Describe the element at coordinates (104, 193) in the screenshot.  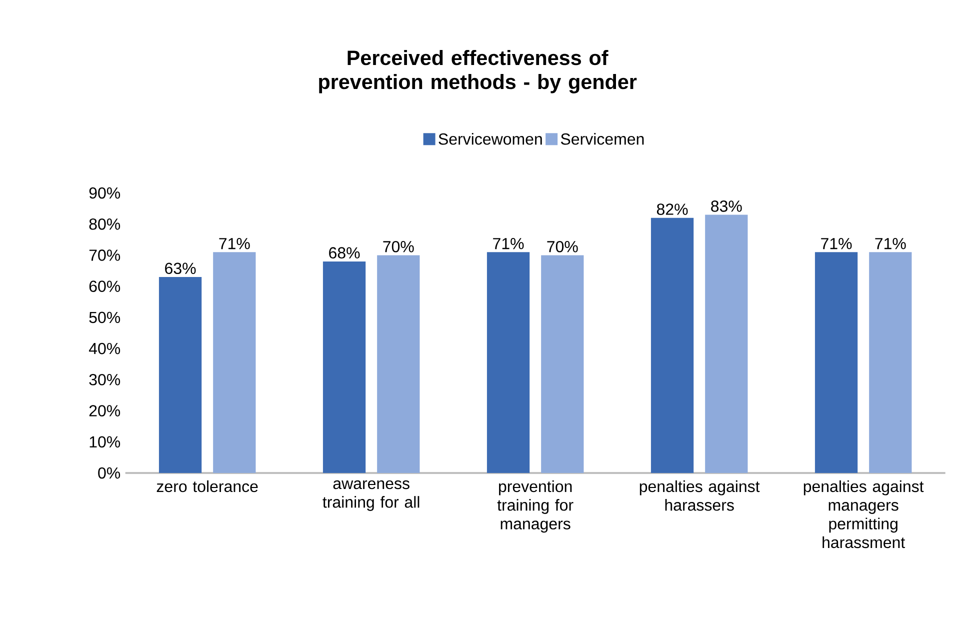
I see `y-tick-label: 90%` at that location.